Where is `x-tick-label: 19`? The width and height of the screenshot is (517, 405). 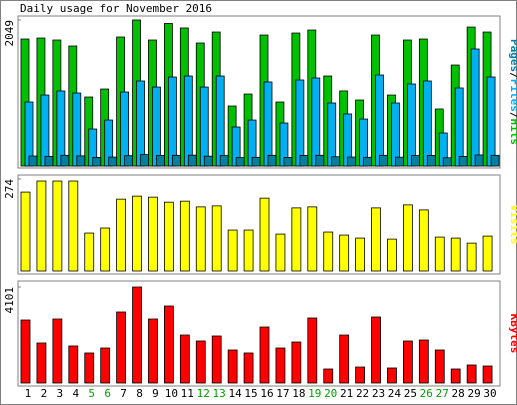
x-tick-label: 19 is located at coordinates (314, 393).